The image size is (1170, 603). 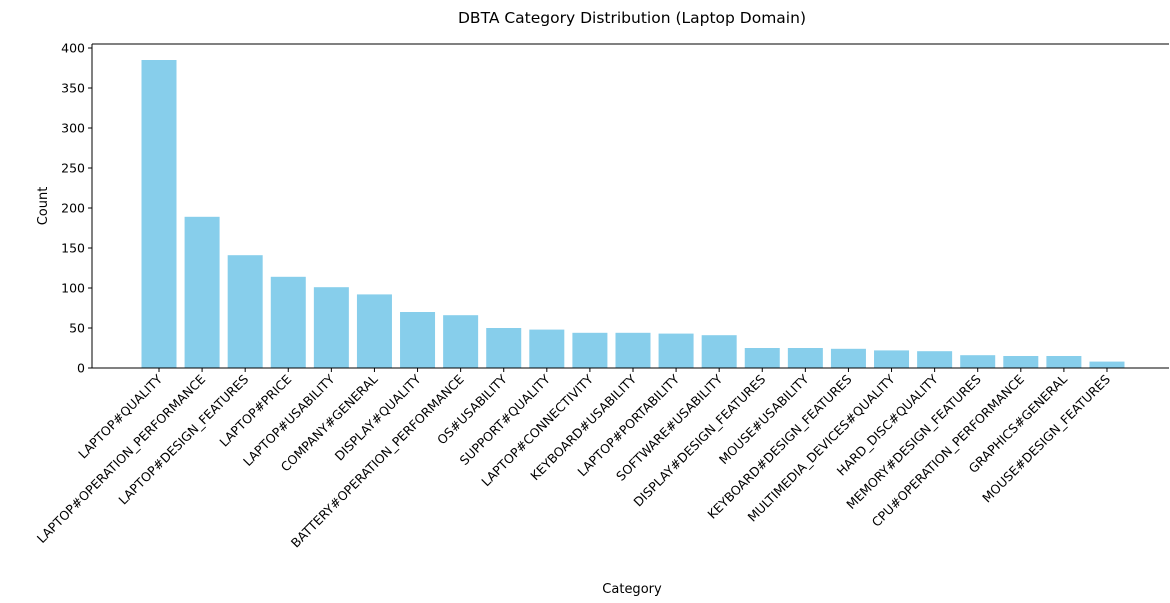 What do you see at coordinates (73, 88) in the screenshot?
I see `y-tick-label: 350` at bounding box center [73, 88].